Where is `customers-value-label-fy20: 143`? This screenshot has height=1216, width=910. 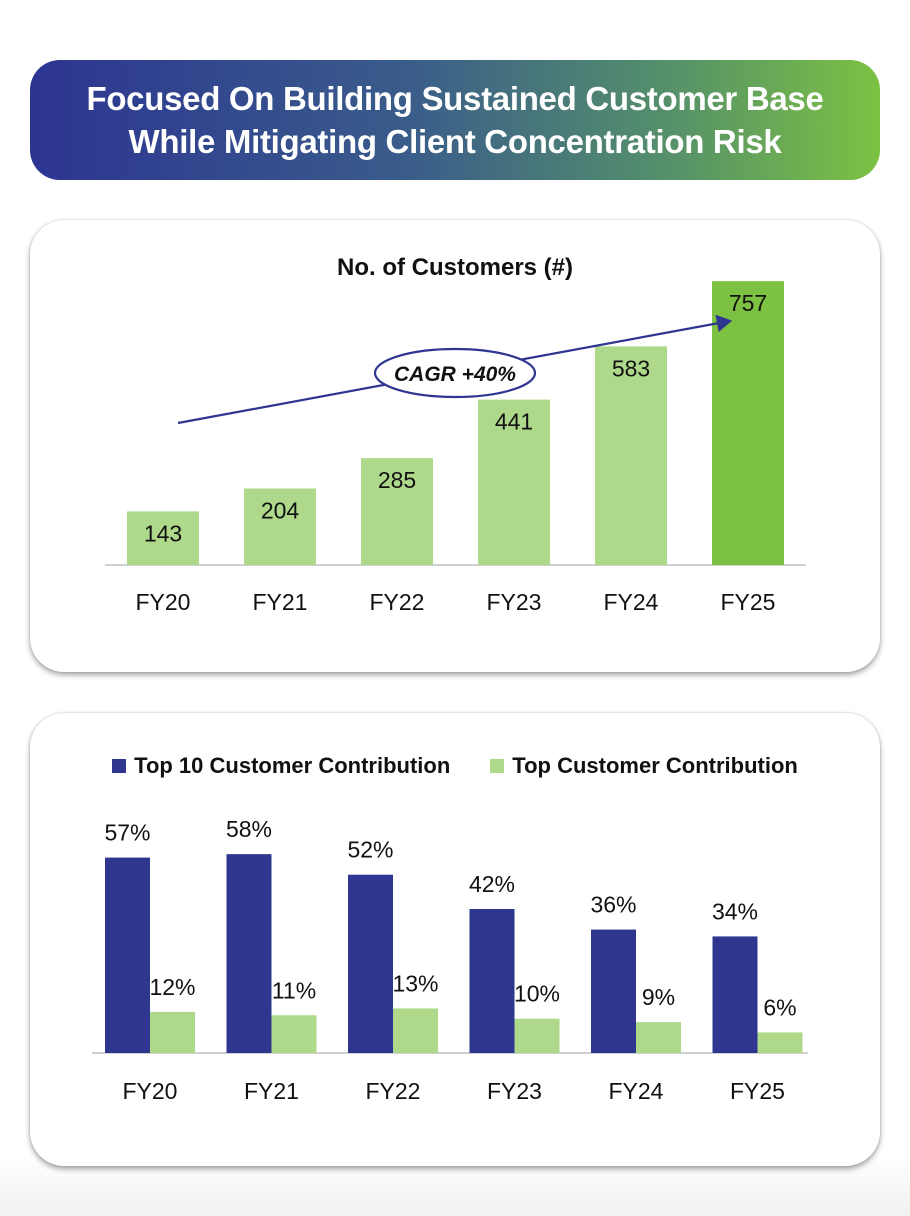
customers-value-label-fy20: 143 is located at coordinates (163, 533).